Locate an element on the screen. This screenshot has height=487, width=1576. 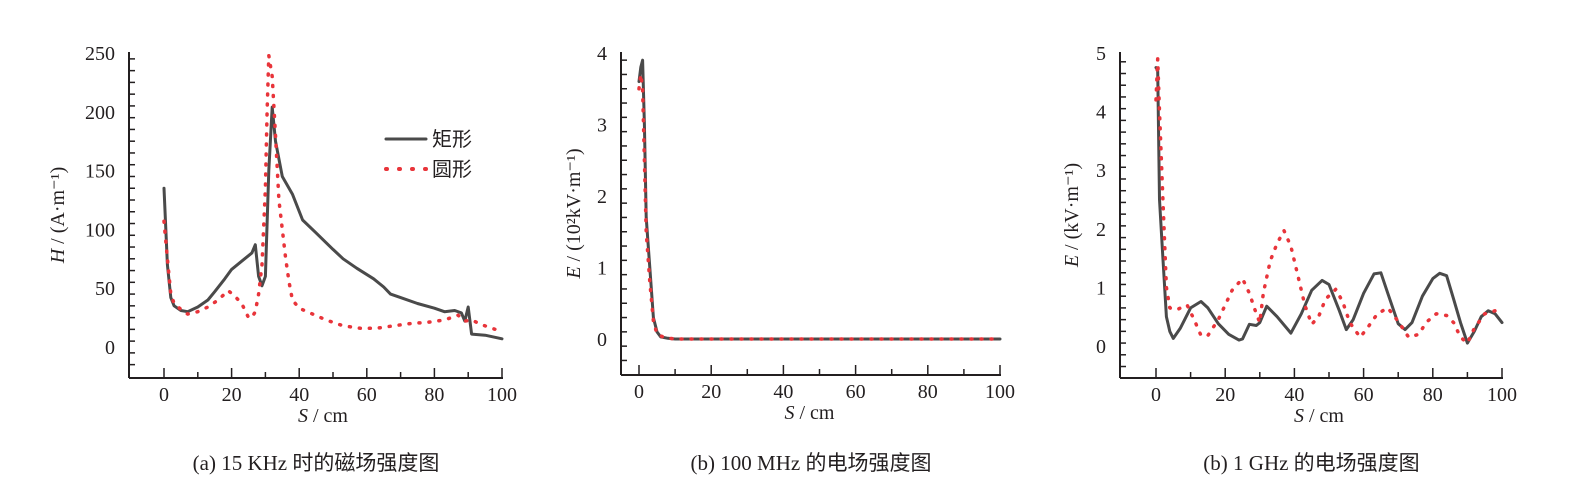
y-tick-label: 150 is located at coordinates (100, 172).